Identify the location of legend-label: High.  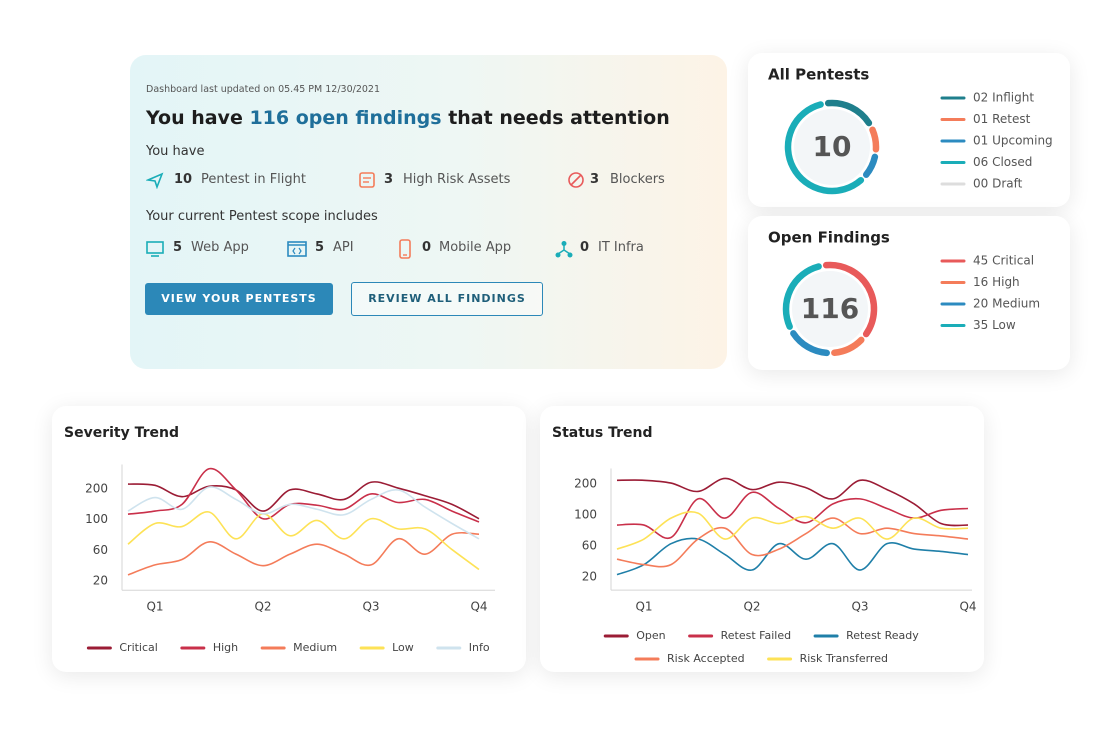
(225, 647).